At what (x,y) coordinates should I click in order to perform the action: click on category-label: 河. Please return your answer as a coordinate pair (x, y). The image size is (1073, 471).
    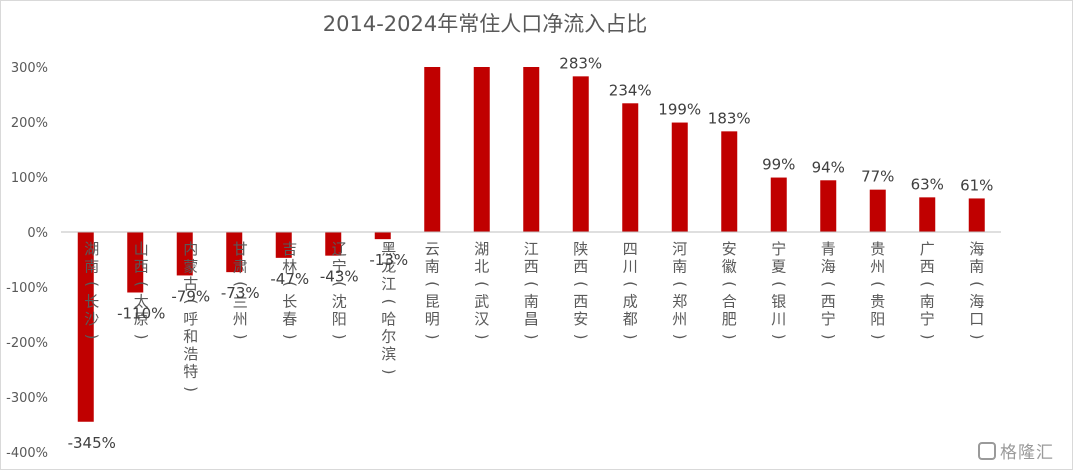
    Looking at the image, I should click on (679, 249).